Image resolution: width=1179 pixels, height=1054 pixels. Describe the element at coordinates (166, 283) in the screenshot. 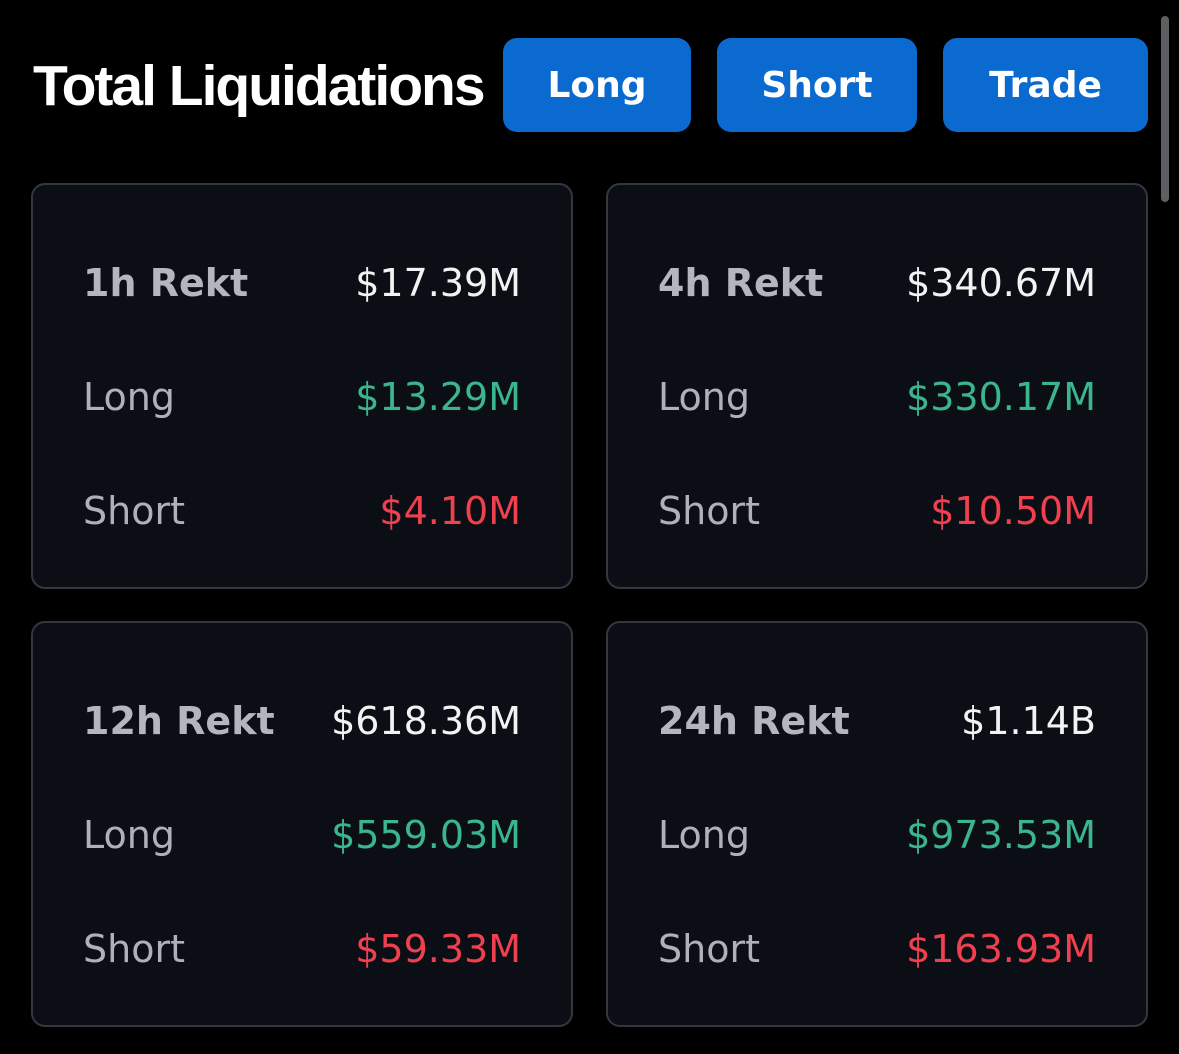

I see `period-label: 1h Rekt` at that location.